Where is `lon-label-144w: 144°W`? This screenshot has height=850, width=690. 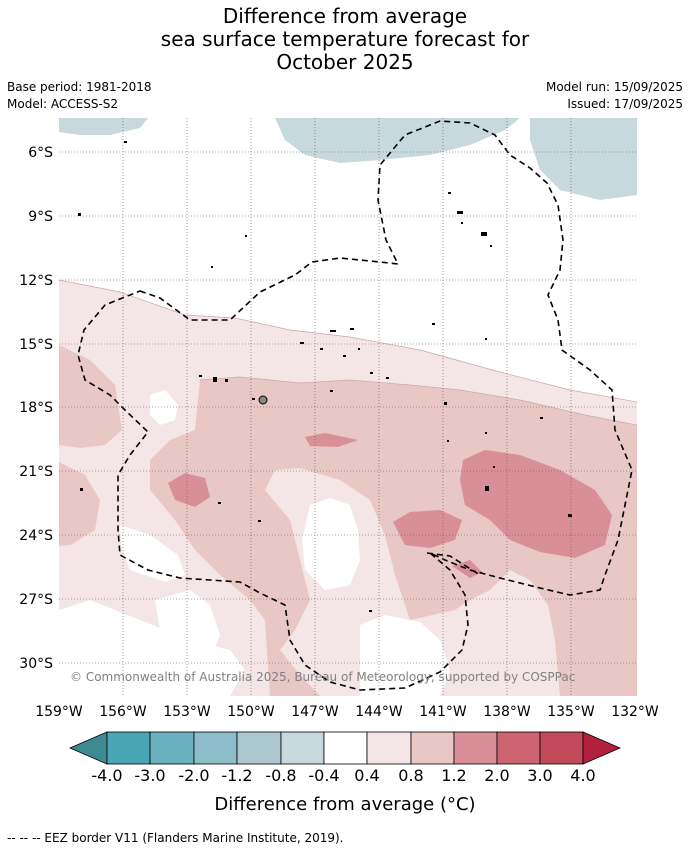 lon-label-144w: 144°W is located at coordinates (379, 712).